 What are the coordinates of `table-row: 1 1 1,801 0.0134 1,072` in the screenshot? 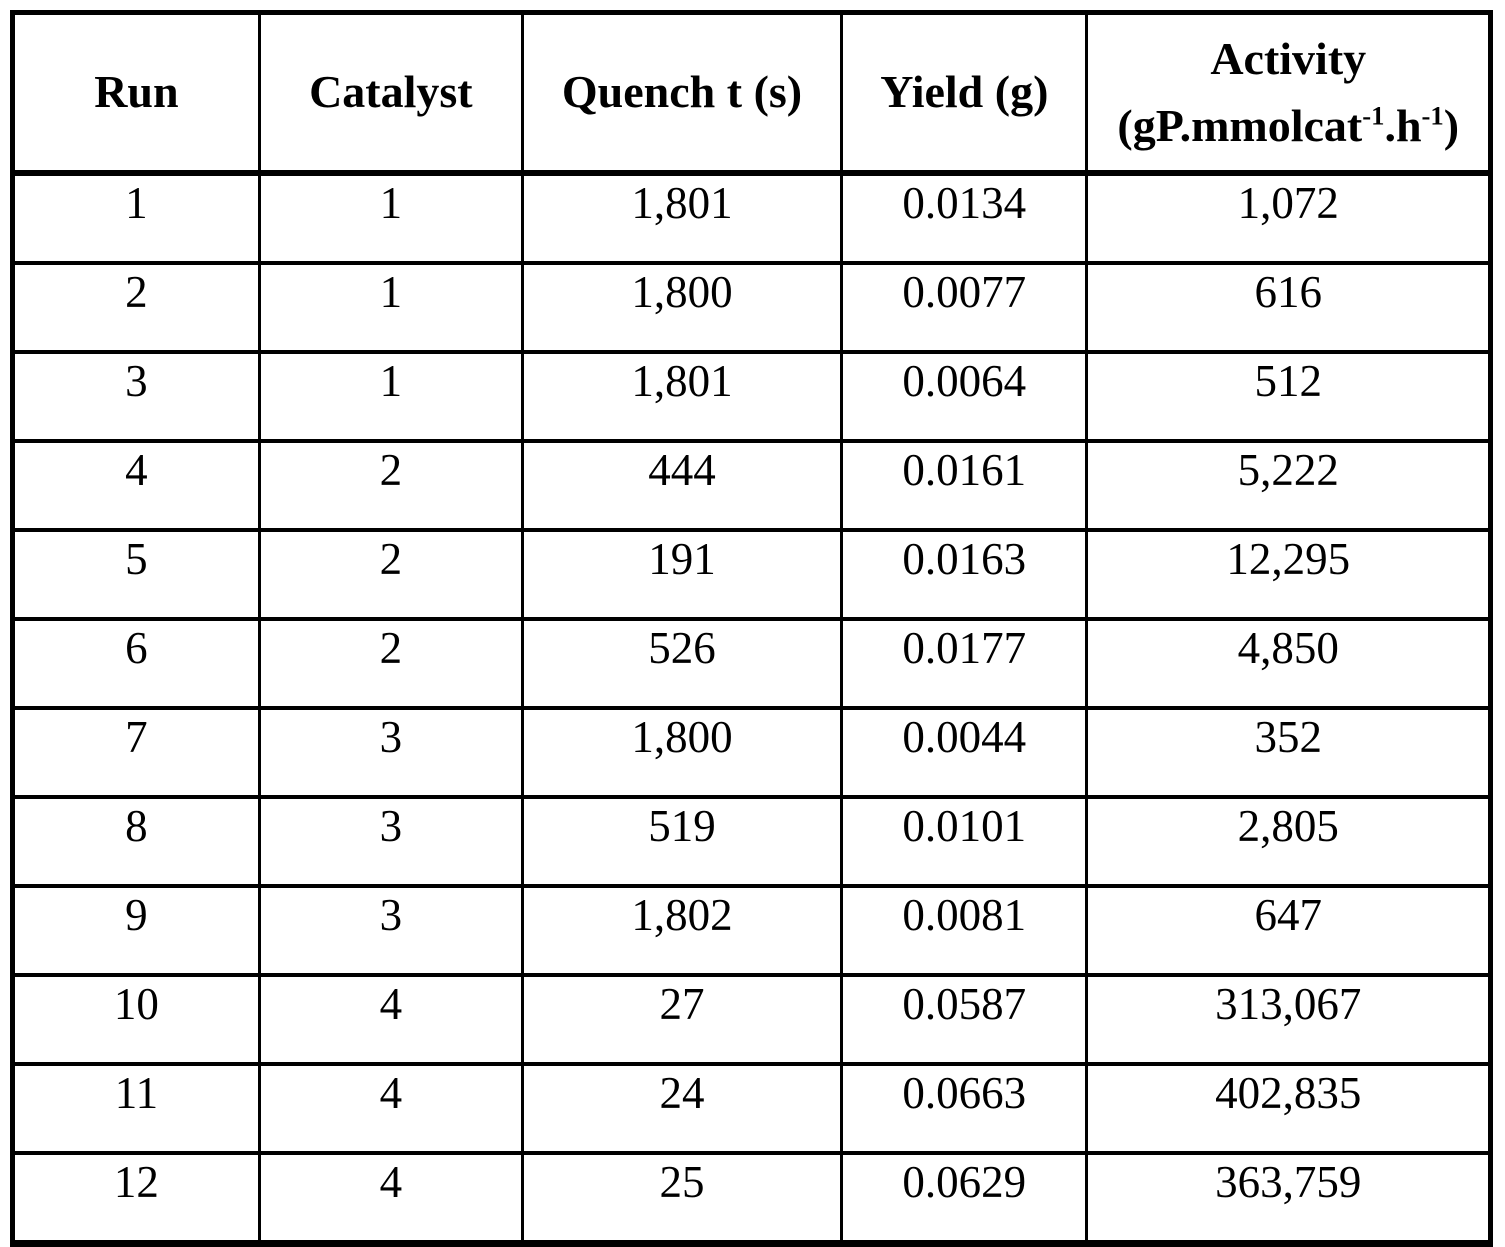 It's located at (751, 218).